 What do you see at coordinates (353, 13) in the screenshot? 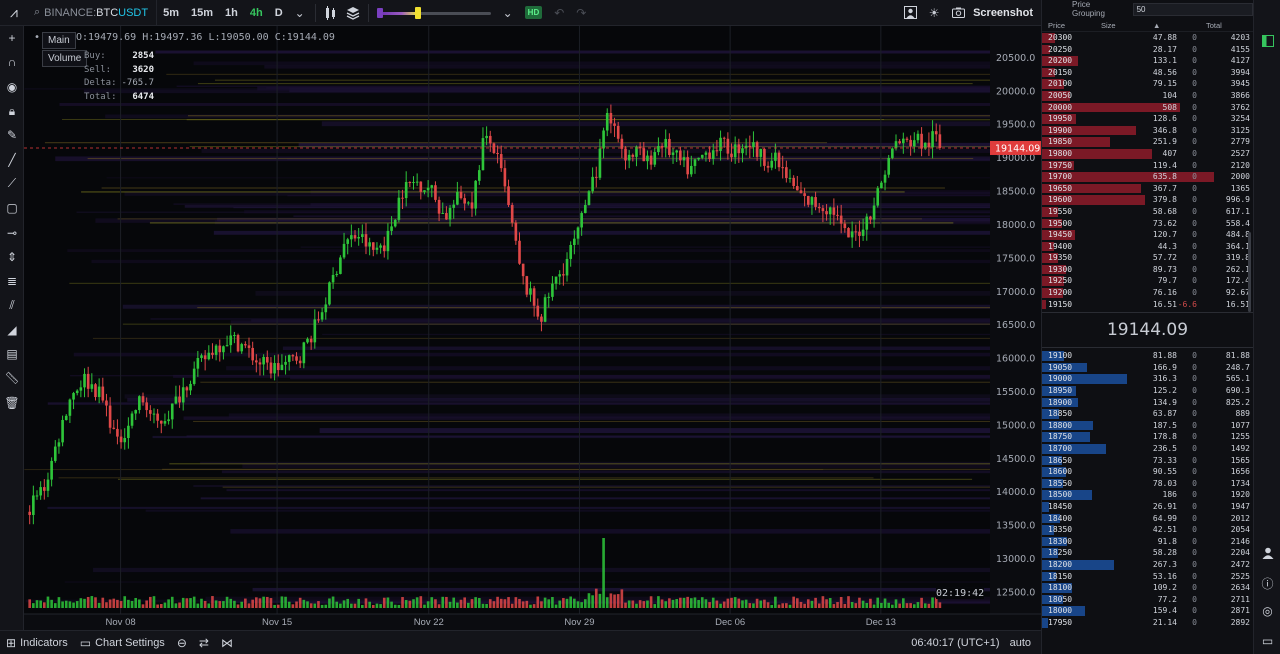
I see `layers-icon` at bounding box center [353, 13].